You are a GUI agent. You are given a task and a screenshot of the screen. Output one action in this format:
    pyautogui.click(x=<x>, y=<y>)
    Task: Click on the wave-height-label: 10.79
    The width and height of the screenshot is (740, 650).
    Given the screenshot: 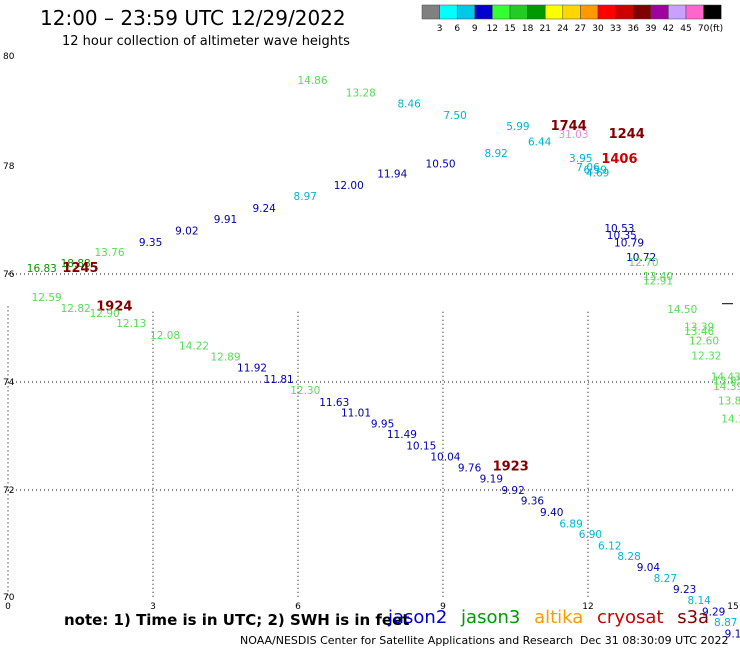 What is the action you would take?
    pyautogui.click(x=629, y=243)
    